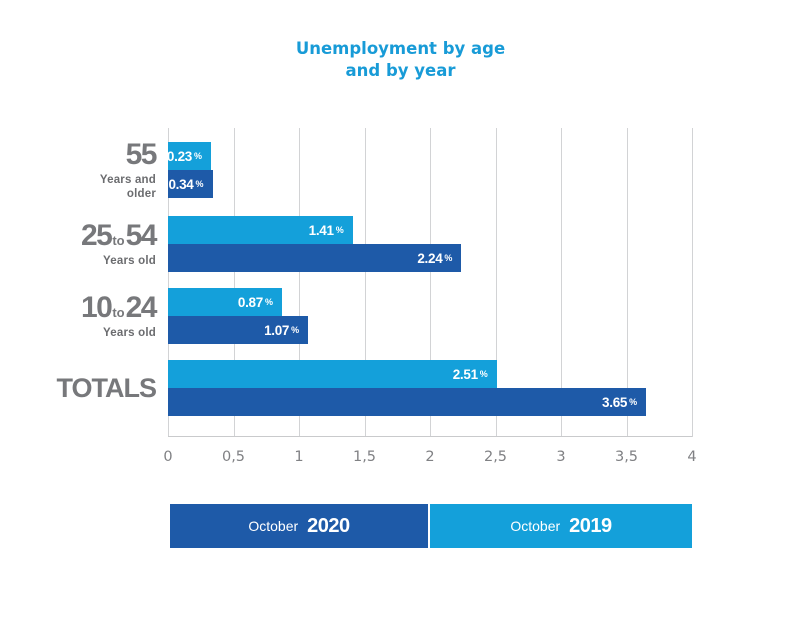 The height and width of the screenshot is (626, 801). I want to click on category-number: 25, so click(96, 236).